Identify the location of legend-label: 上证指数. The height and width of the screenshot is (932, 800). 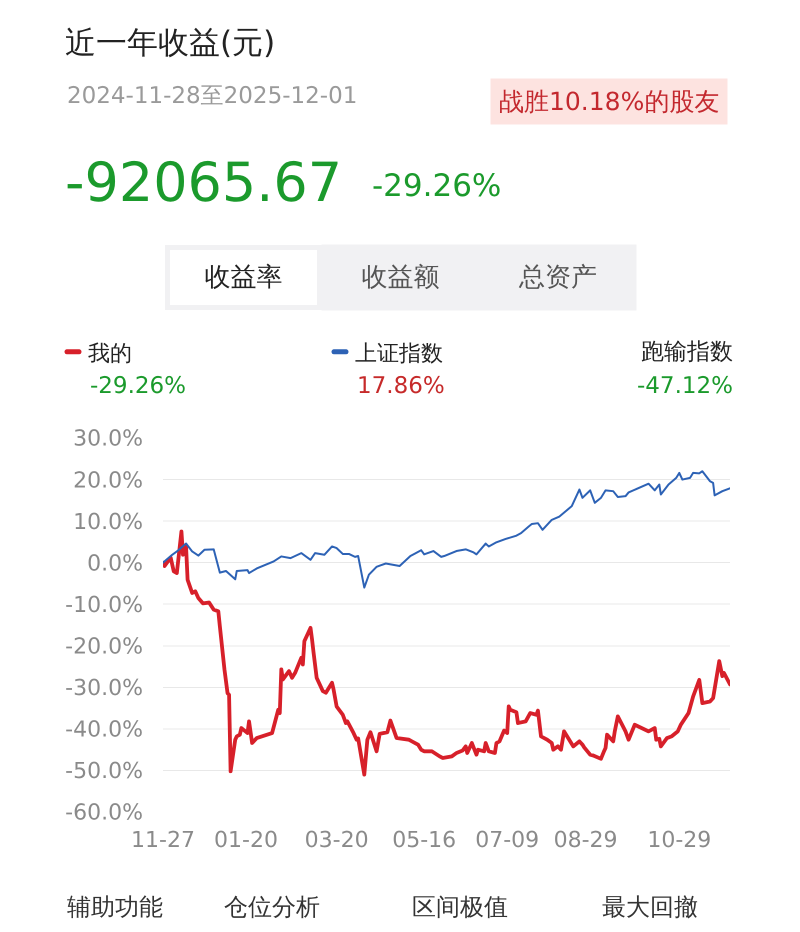
(399, 353).